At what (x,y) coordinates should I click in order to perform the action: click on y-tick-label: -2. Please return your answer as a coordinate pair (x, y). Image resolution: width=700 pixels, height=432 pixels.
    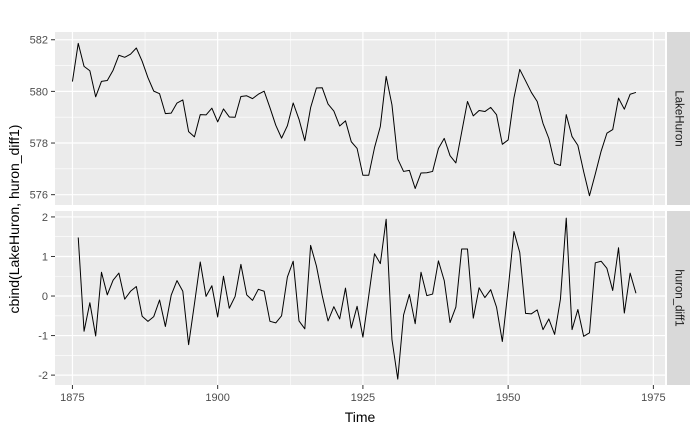
    Looking at the image, I should click on (43, 376).